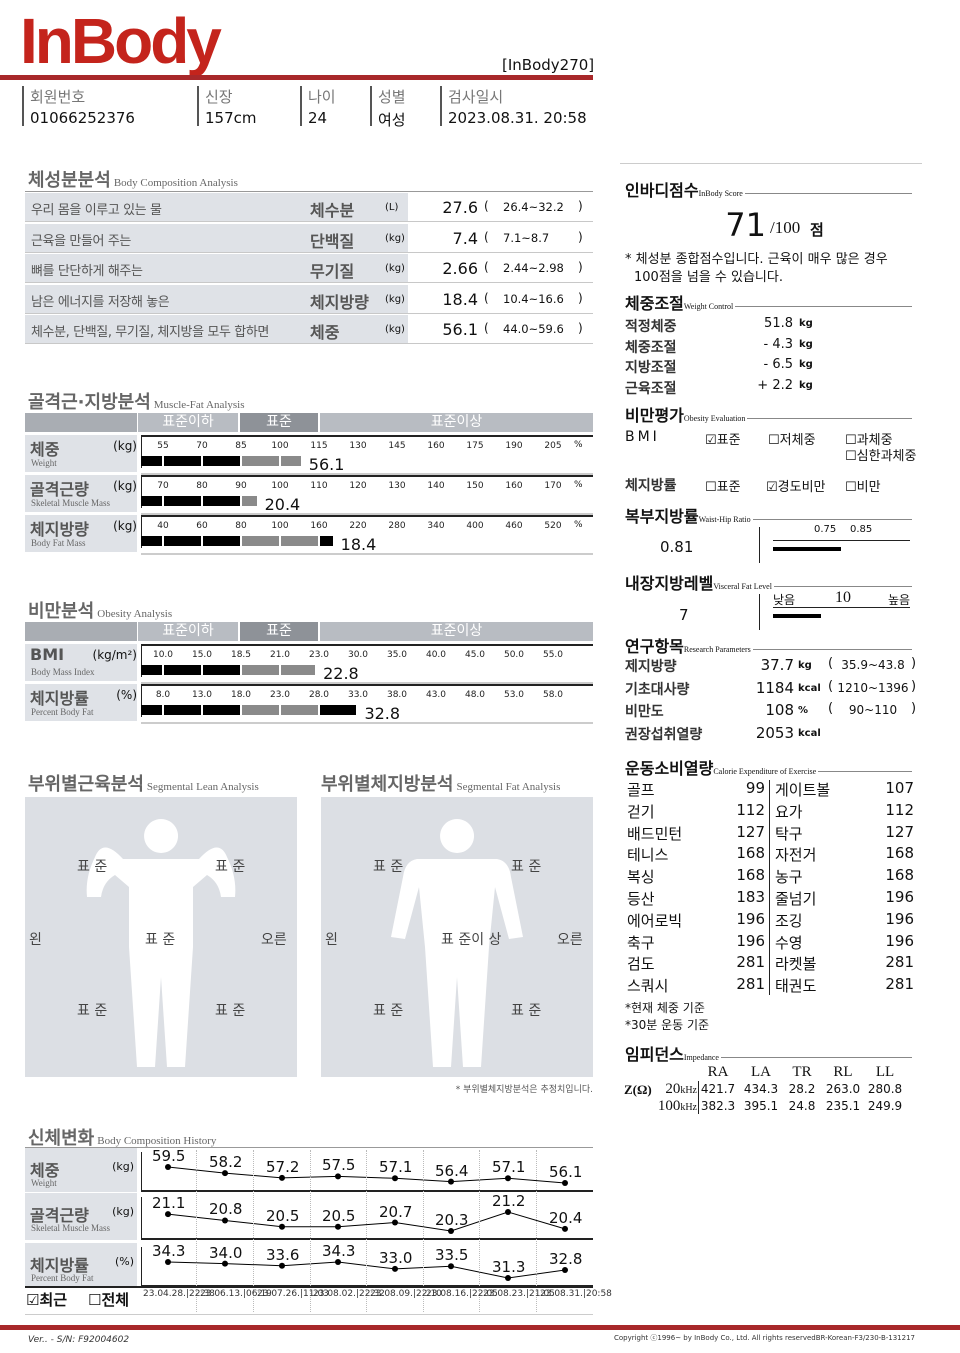 This screenshot has width=960, height=1353. What do you see at coordinates (196, 1231) in the screenshot?
I see `column-separator` at bounding box center [196, 1231].